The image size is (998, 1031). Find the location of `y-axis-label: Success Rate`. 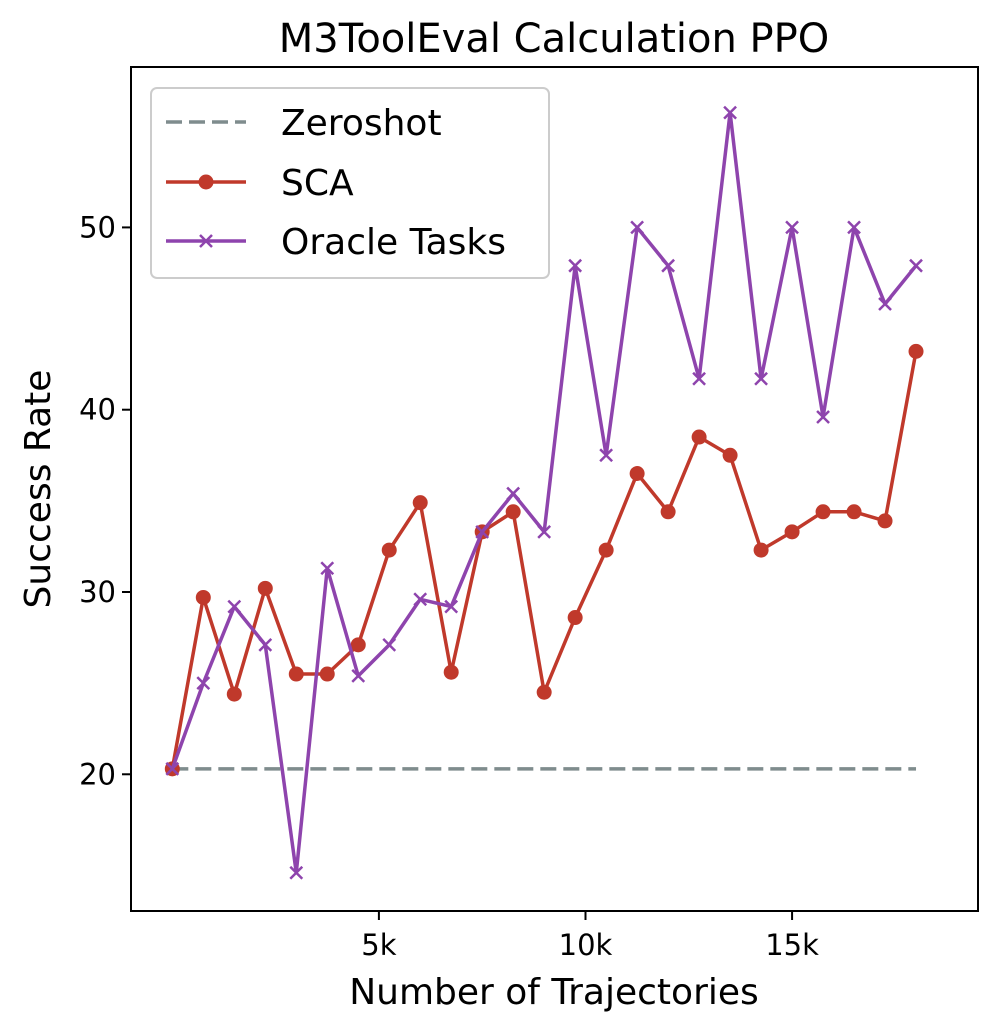

y-axis-label: Success Rate is located at coordinates (38, 489).